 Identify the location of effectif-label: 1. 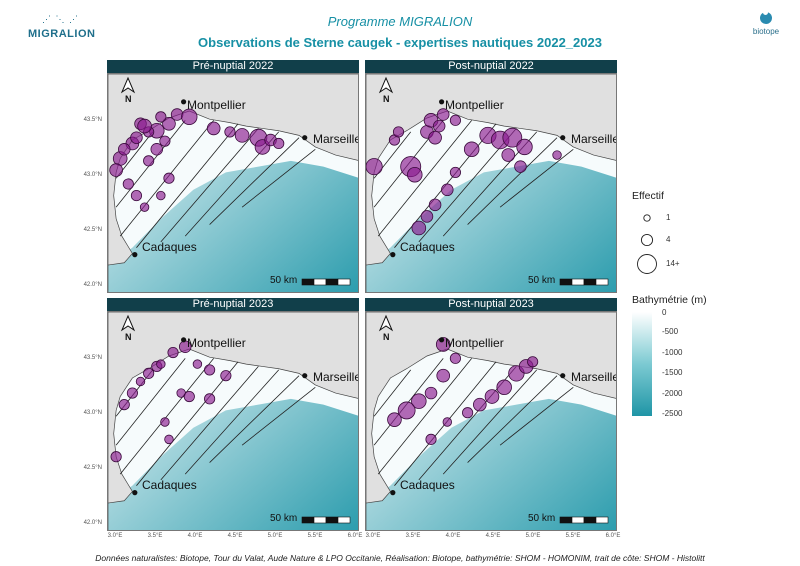
(668, 217).